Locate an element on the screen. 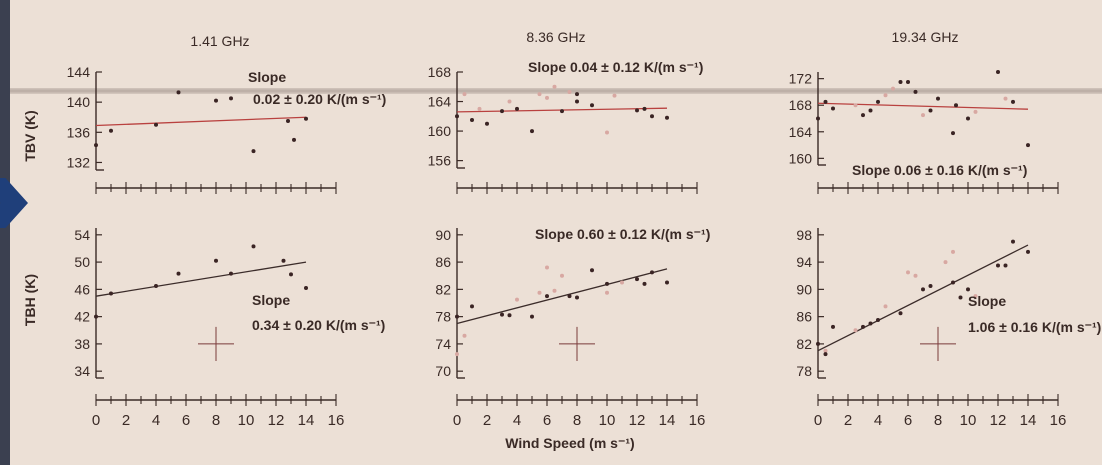 Image resolution: width=1102 pixels, height=465 pixels. y-axis-label-tbv: TBV (K) is located at coordinates (30, 135).